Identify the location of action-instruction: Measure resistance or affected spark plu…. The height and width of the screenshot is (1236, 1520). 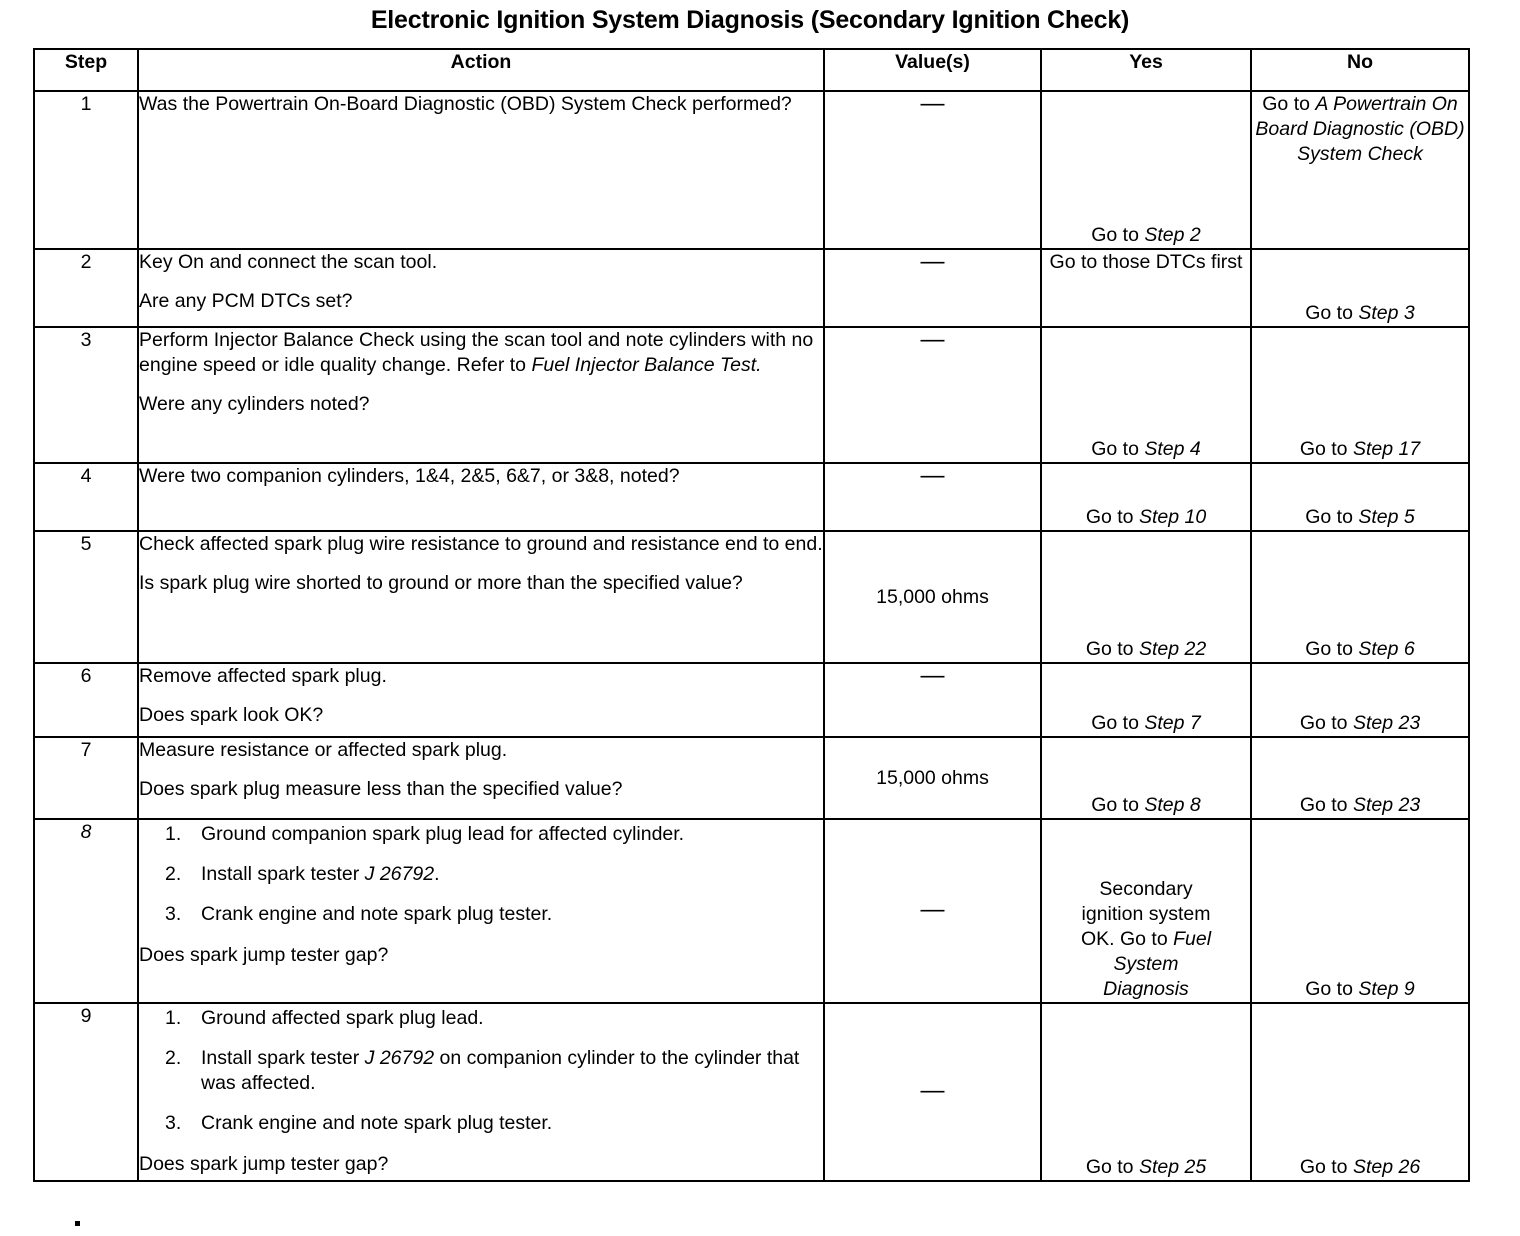
(323, 750).